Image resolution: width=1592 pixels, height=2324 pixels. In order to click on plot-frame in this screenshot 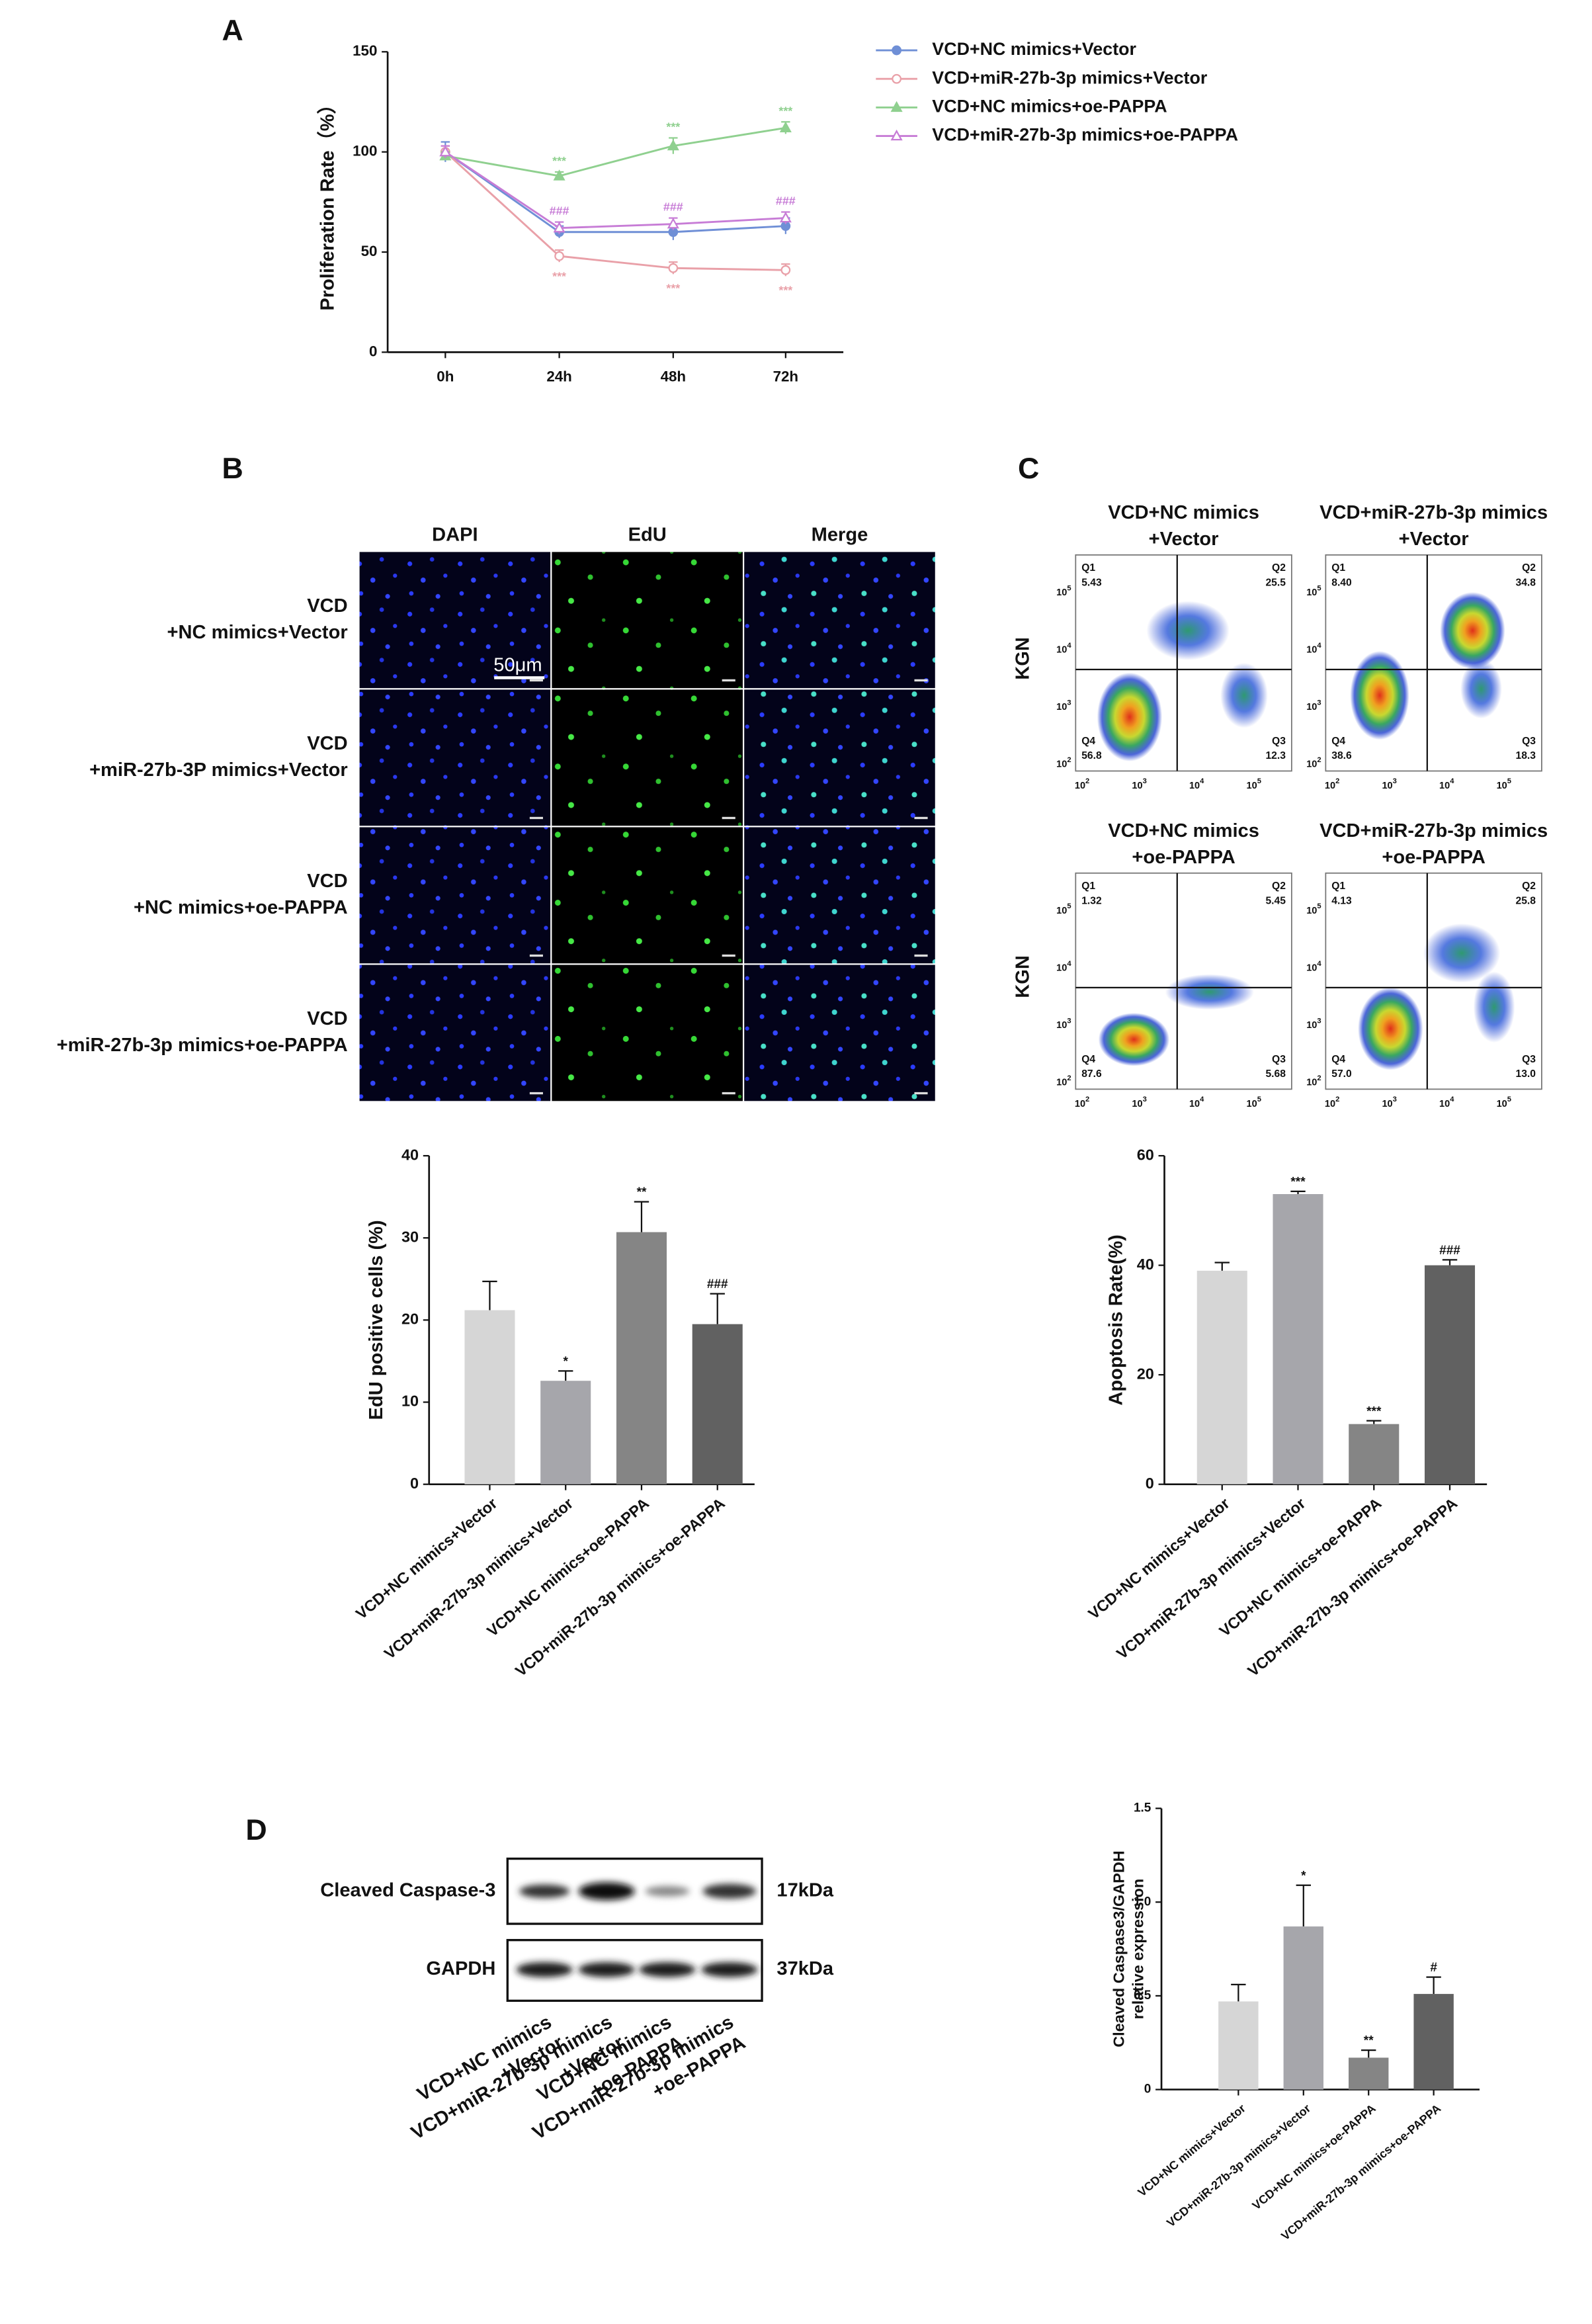, I will do `click(1433, 663)`.